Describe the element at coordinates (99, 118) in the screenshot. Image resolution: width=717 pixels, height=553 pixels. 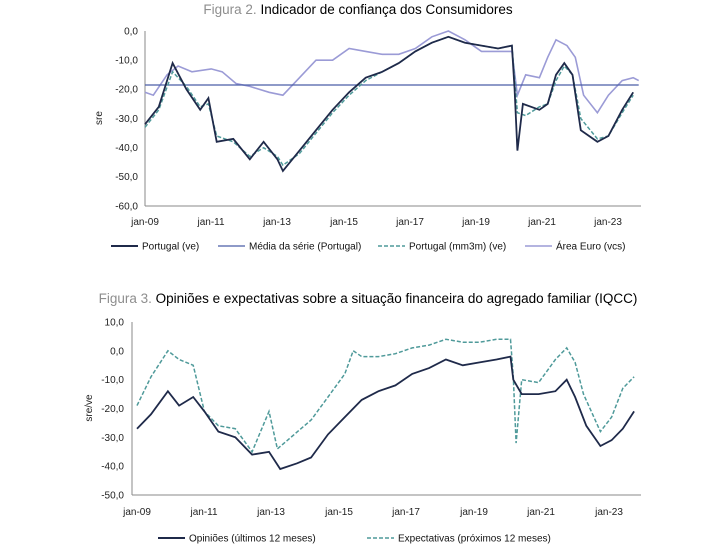
I see `figure-2-y-axis-label: sre` at that location.